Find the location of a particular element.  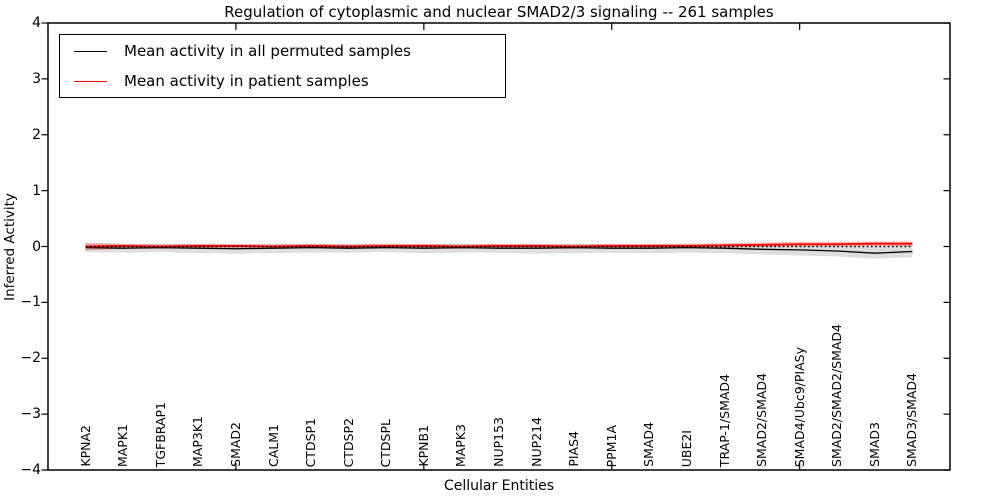

y-tick-label: −4 is located at coordinates (30, 470).